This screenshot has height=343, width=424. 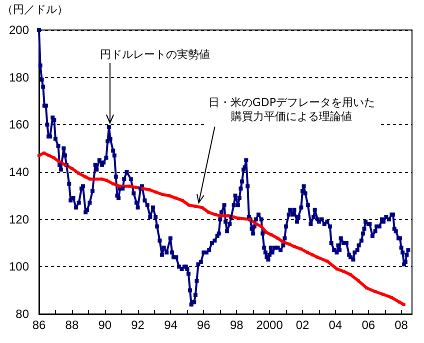 What do you see at coordinates (19, 125) in the screenshot?
I see `y-tick-label: 160` at bounding box center [19, 125].